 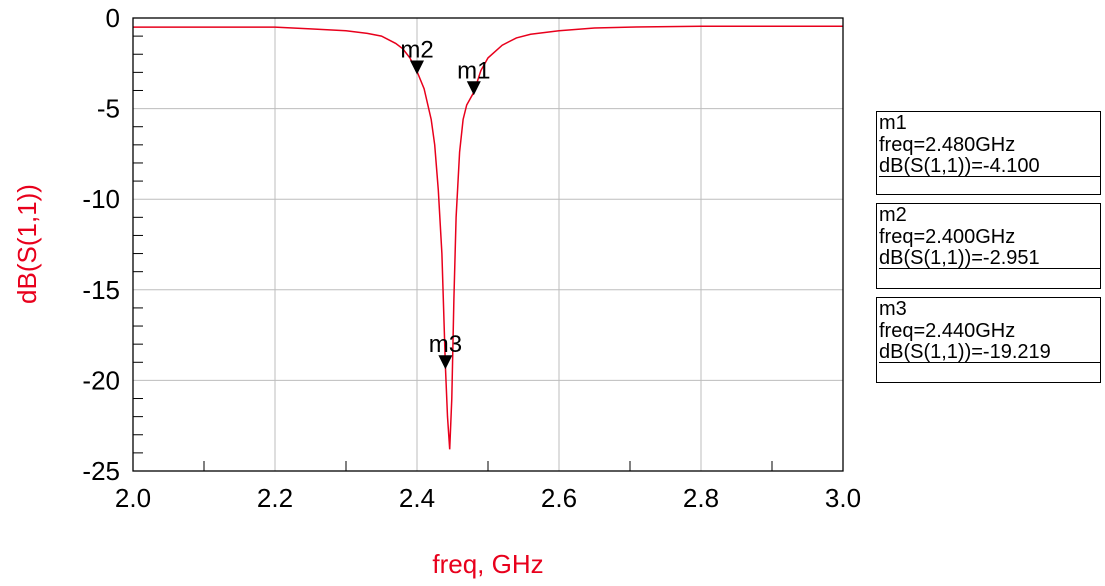 I want to click on x-tick-label: 3.0, so click(x=843, y=498).